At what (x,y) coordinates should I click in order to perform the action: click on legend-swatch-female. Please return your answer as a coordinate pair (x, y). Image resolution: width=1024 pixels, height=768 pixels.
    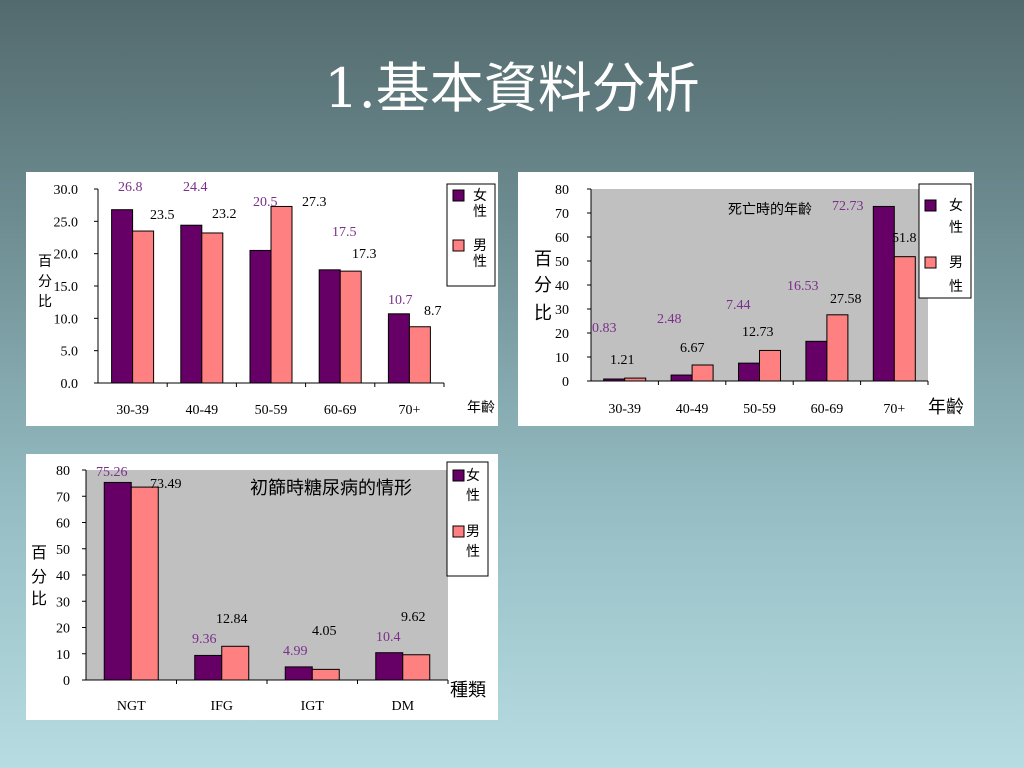
    Looking at the image, I should click on (458, 475).